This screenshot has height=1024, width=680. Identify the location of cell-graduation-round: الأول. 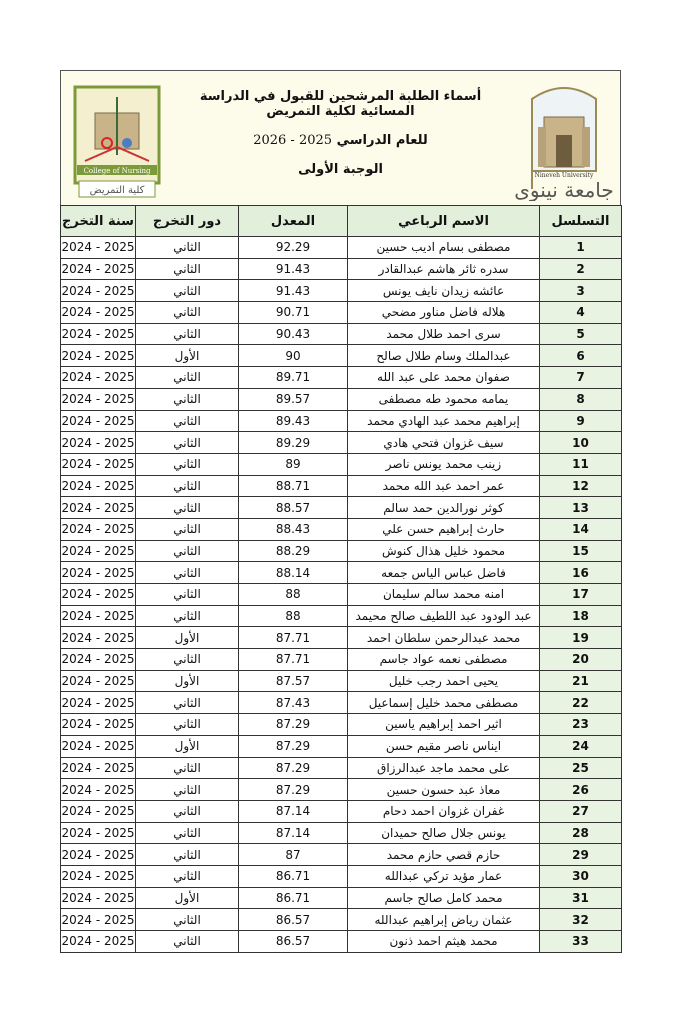
(187, 638).